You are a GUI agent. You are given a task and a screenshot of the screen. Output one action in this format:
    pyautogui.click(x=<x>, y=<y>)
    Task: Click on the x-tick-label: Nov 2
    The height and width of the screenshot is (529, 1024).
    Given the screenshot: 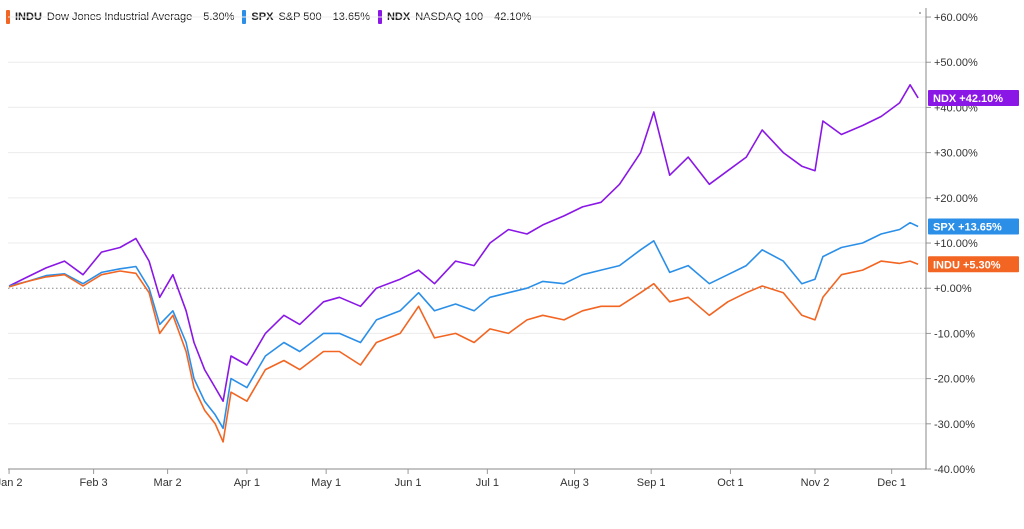 What is the action you would take?
    pyautogui.click(x=815, y=483)
    